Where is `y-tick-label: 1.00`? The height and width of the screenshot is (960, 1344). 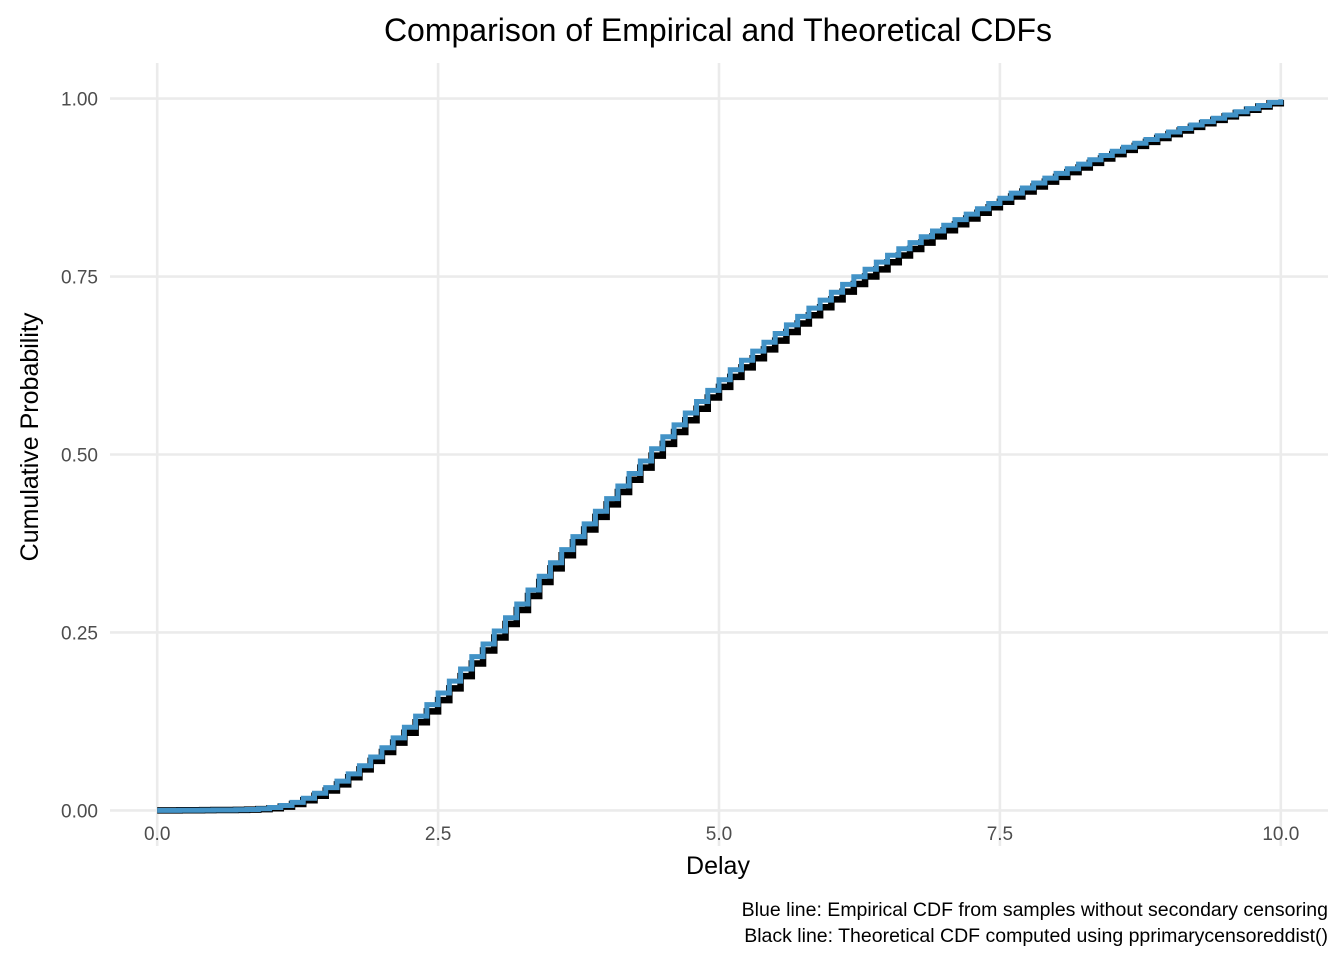
y-tick-label: 1.00 is located at coordinates (79, 100).